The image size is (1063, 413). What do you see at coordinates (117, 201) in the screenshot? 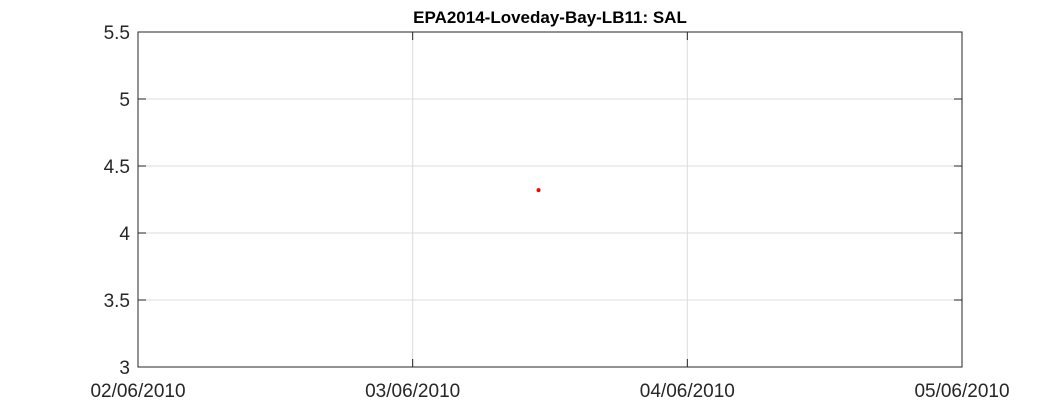
I see `y-axis-tick-labels: 3 3.5 4 4.5 5 5.5` at bounding box center [117, 201].